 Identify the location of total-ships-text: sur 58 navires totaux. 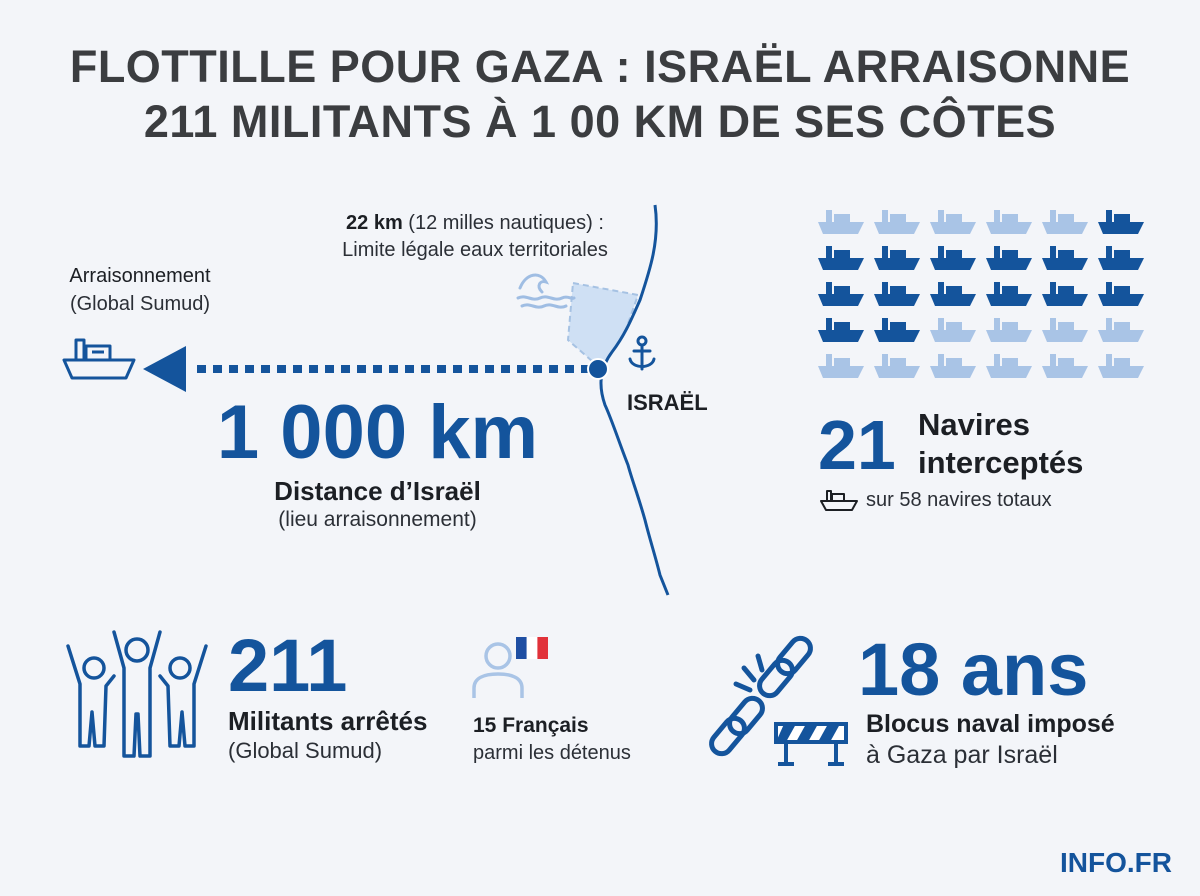
(959, 500).